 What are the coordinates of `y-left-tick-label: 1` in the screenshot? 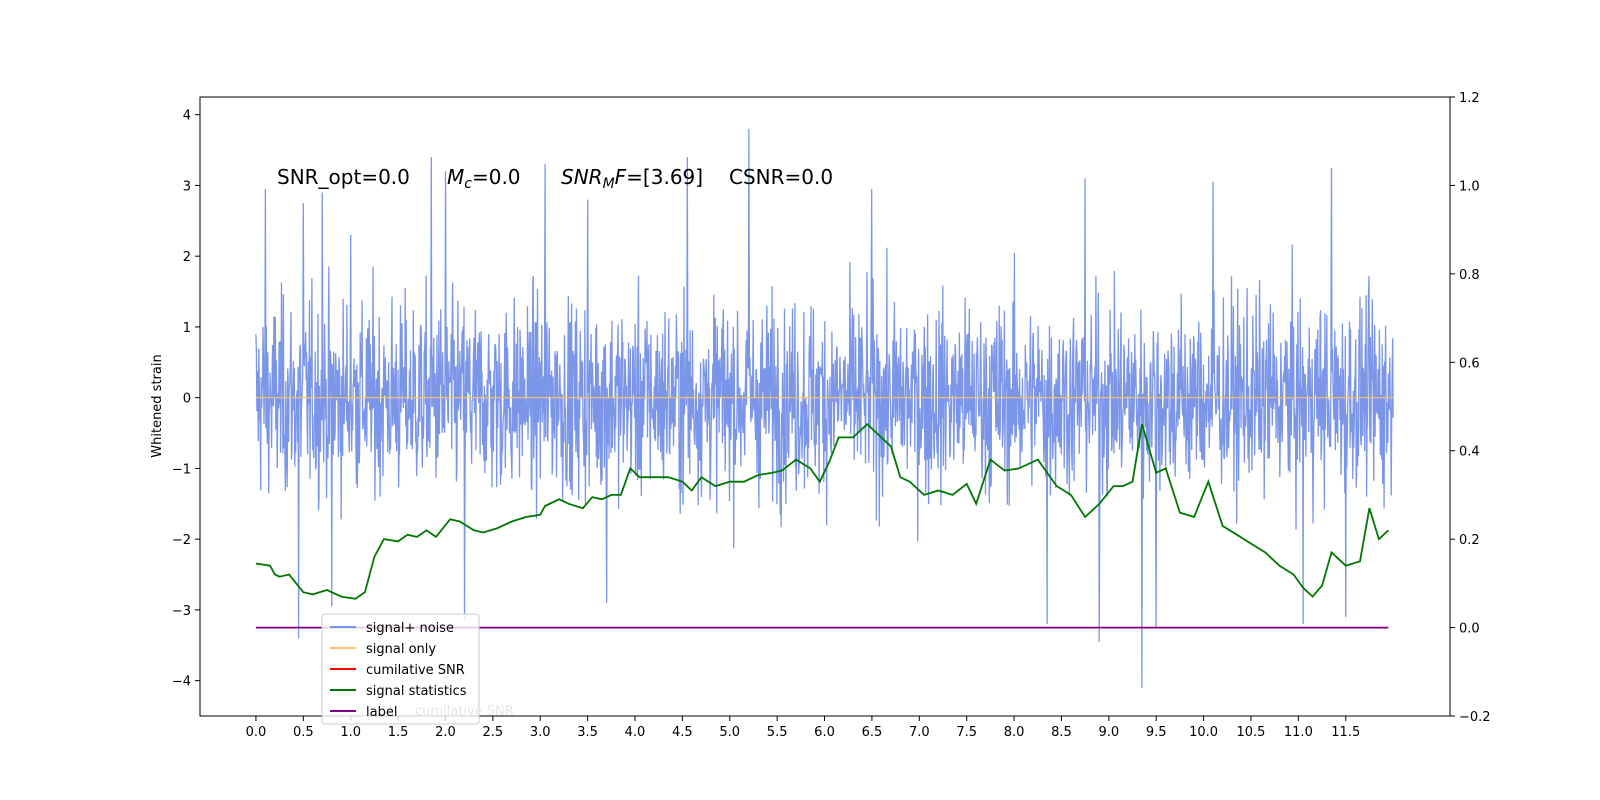 It's located at (187, 328).